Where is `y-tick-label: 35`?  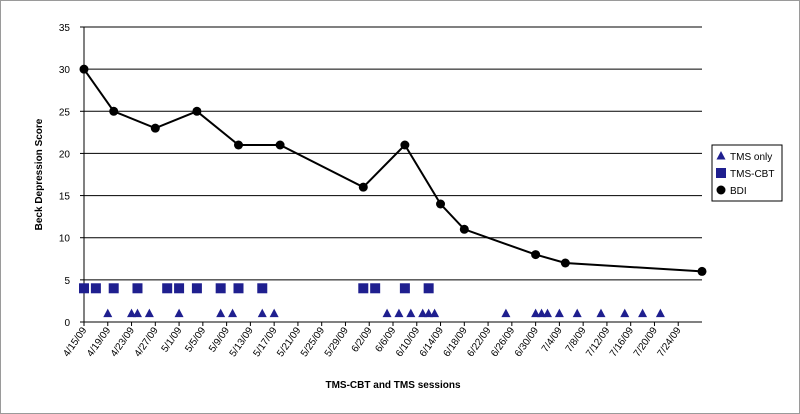 y-tick-label: 35 is located at coordinates (65, 28).